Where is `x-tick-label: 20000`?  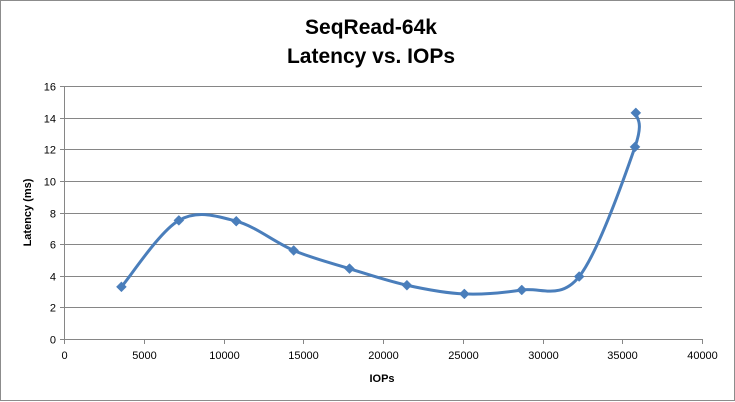
x-tick-label: 20000 is located at coordinates (383, 356).